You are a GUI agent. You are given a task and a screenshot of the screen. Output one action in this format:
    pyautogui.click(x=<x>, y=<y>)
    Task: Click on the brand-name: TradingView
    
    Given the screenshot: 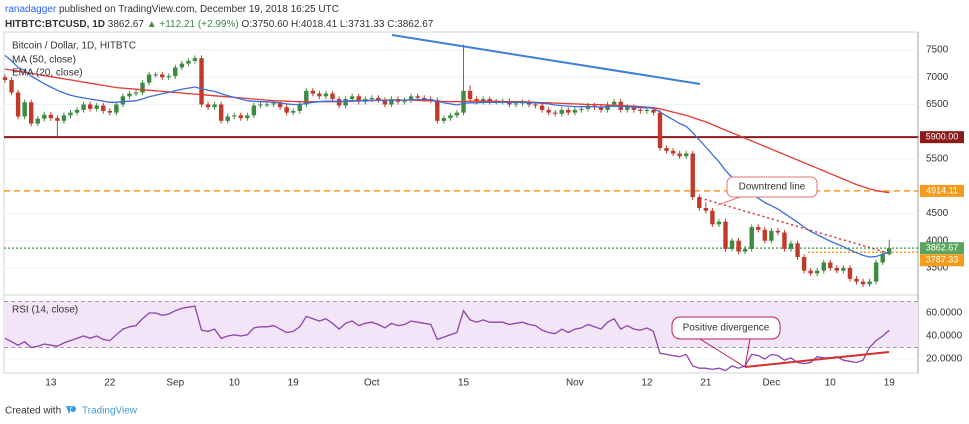 What is the action you would take?
    pyautogui.click(x=110, y=411)
    